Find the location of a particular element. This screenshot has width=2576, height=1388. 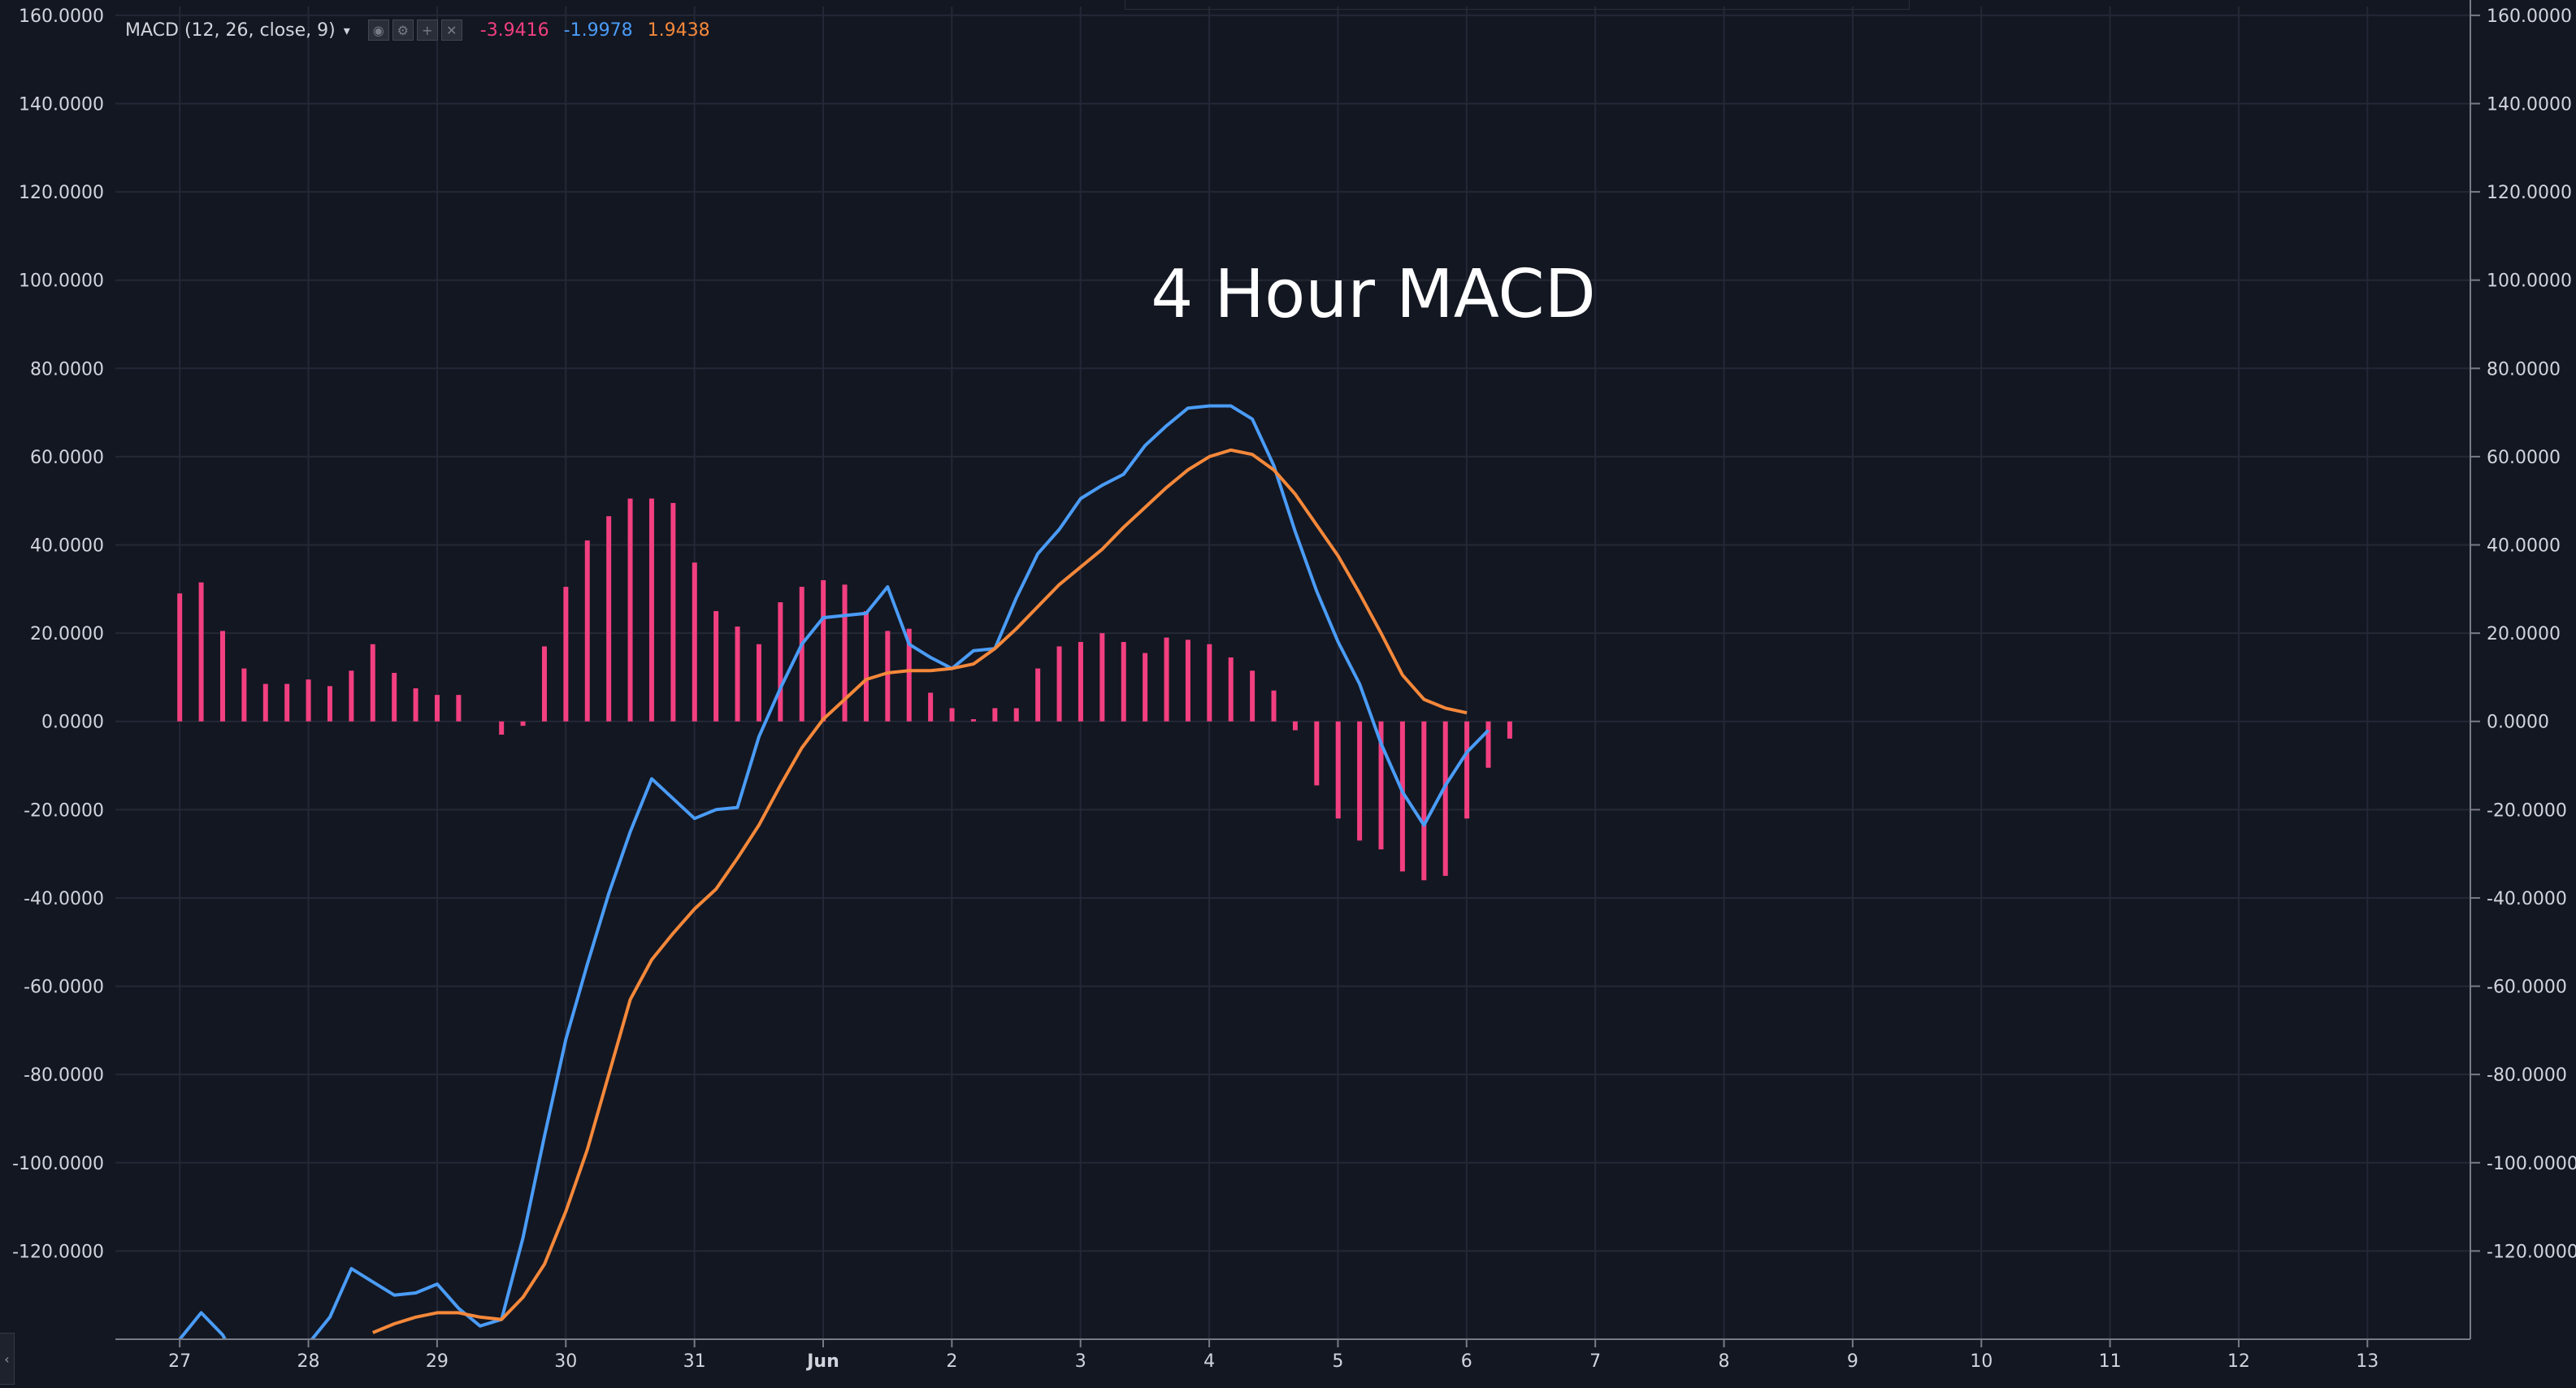

y-tick-label-left: 100.0000 is located at coordinates (62, 281).